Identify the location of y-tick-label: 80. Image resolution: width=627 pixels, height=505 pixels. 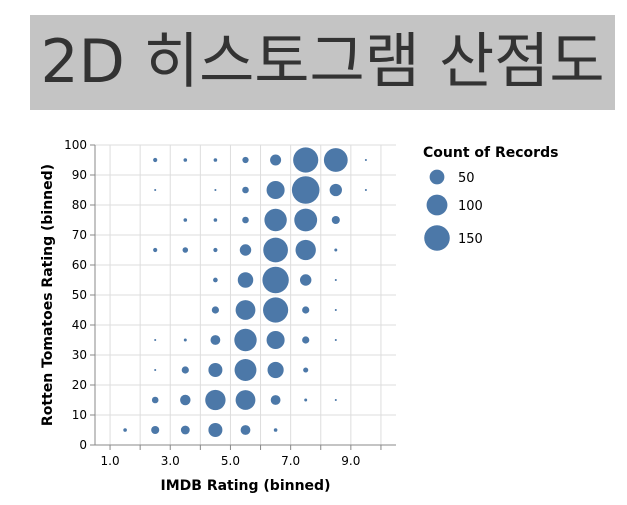
(79, 205).